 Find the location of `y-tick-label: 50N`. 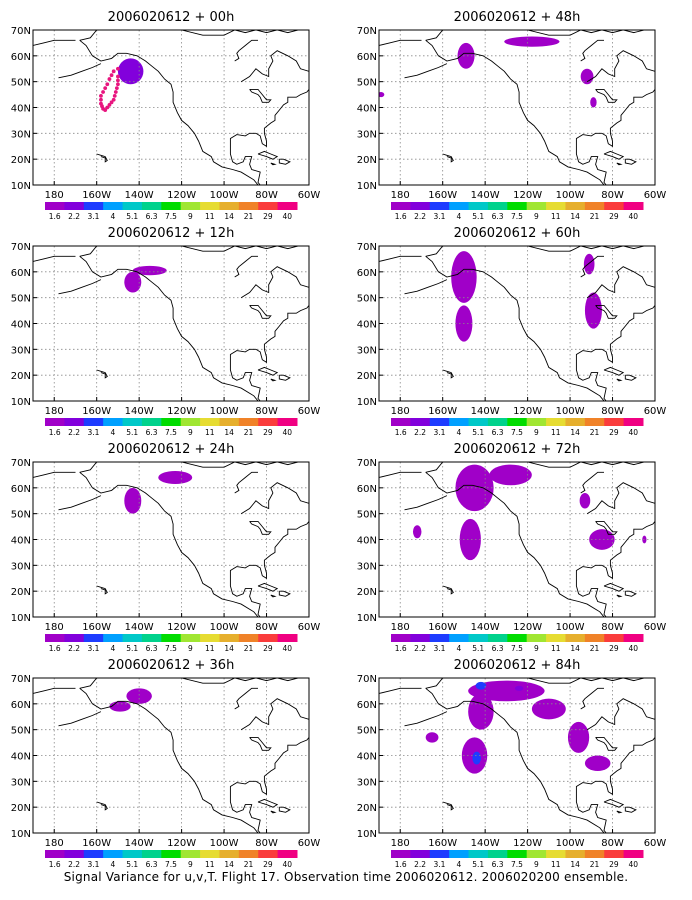

y-tick-label: 50N is located at coordinates (367, 299).